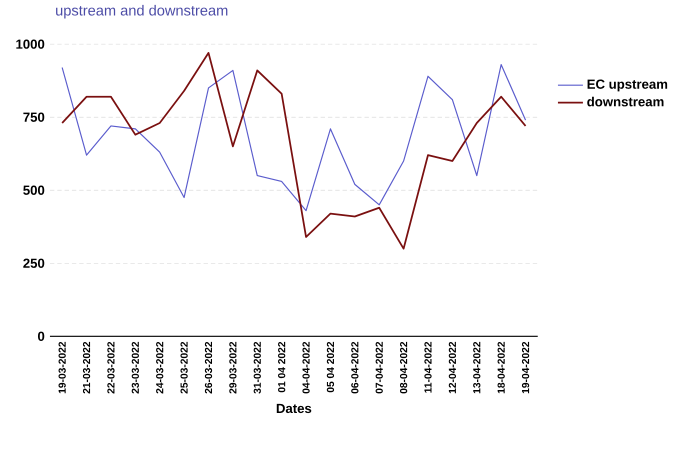 The image size is (691, 457). What do you see at coordinates (41, 336) in the screenshot?
I see `y-tick-label: 0` at bounding box center [41, 336].